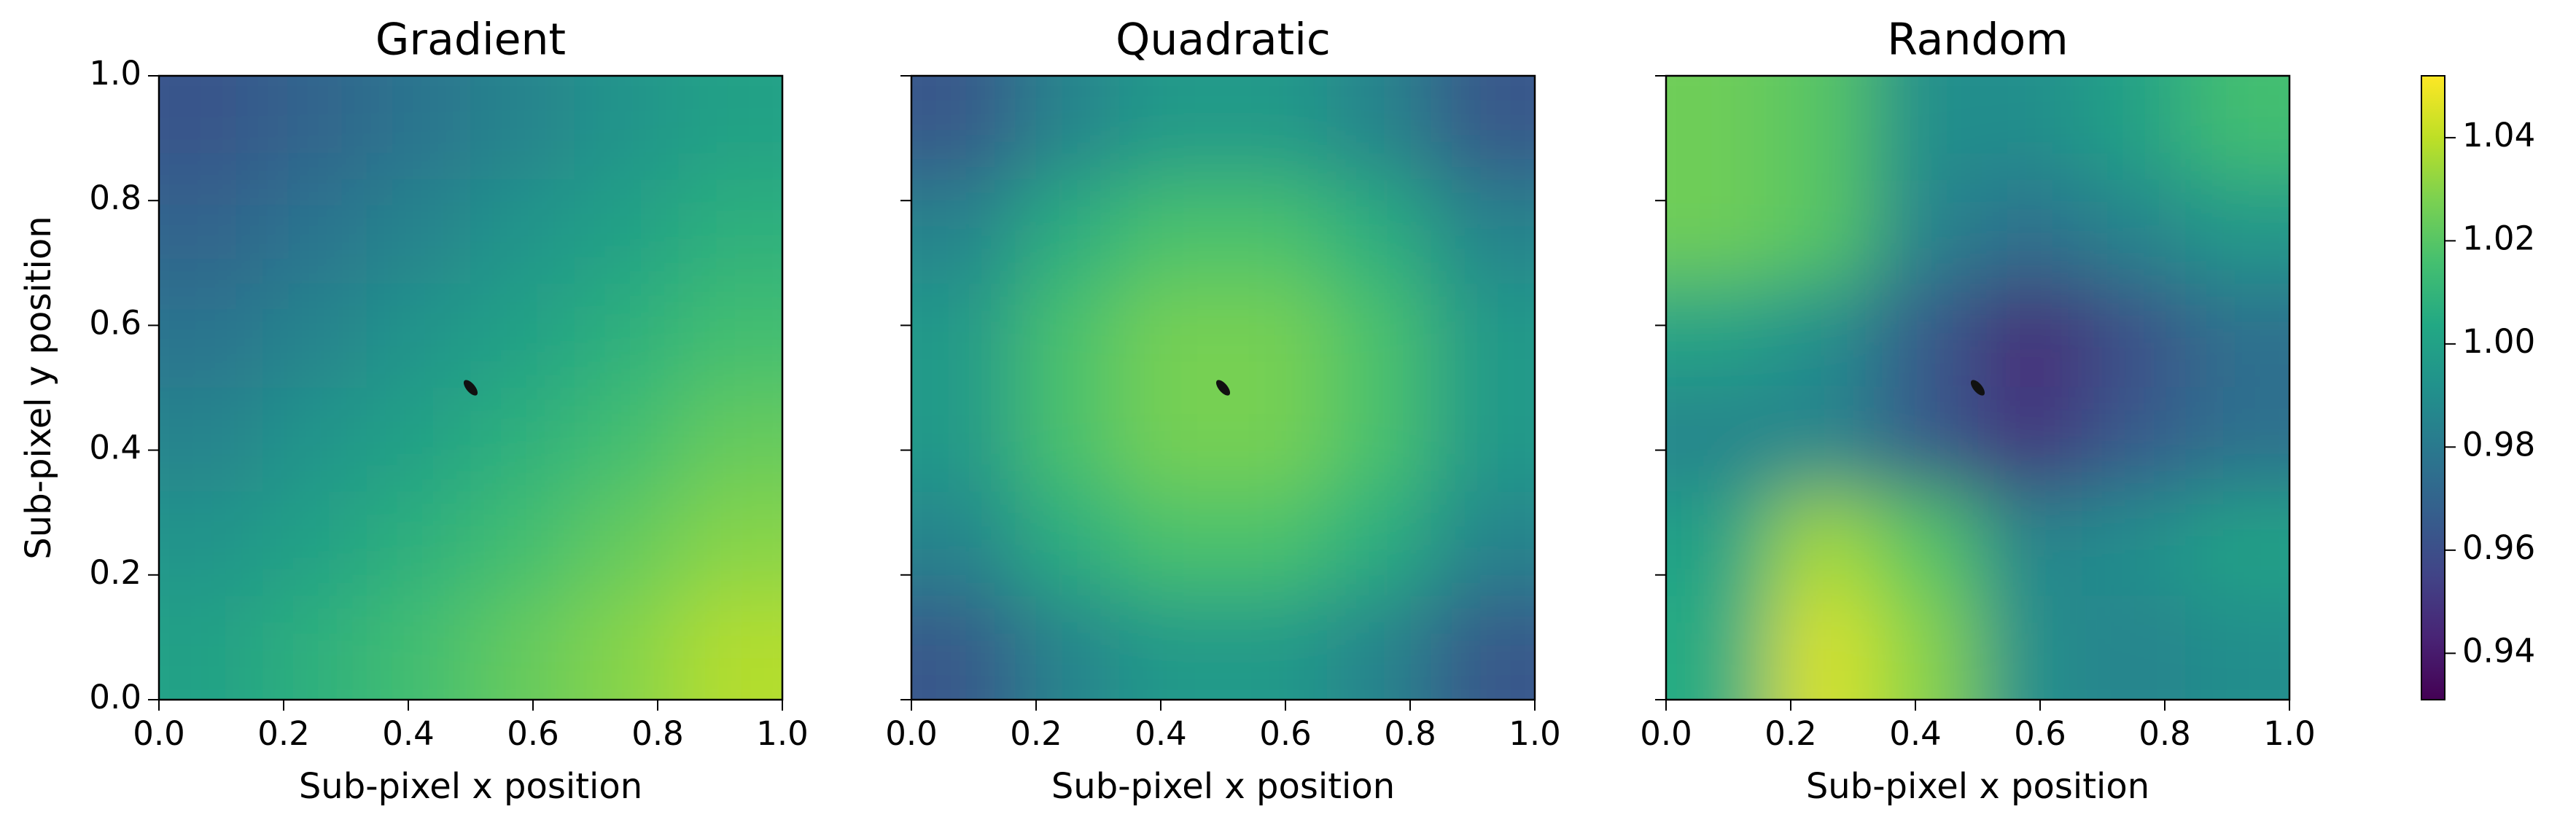 The height and width of the screenshot is (836, 2576). I want to click on colorbar-tick-label: 0.94, so click(2498, 650).